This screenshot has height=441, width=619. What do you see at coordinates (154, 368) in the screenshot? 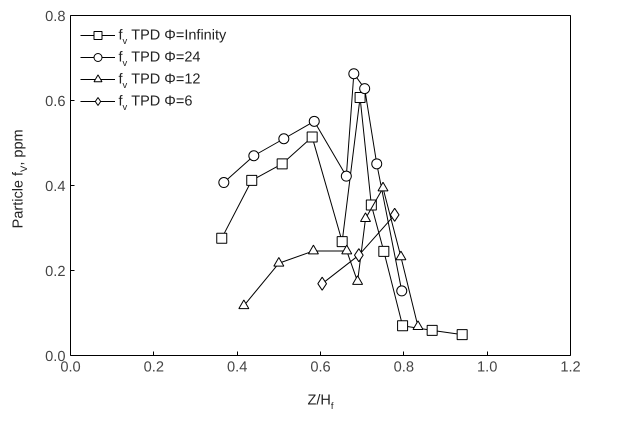
I see `x-tick-label: 0.2` at bounding box center [154, 368].